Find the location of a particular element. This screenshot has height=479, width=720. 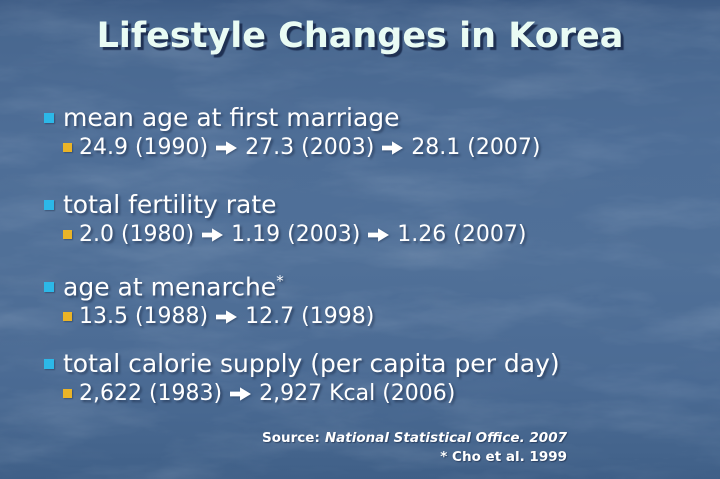

source-line: Source: National Statistical Office. 2007 is located at coordinates (414, 438).